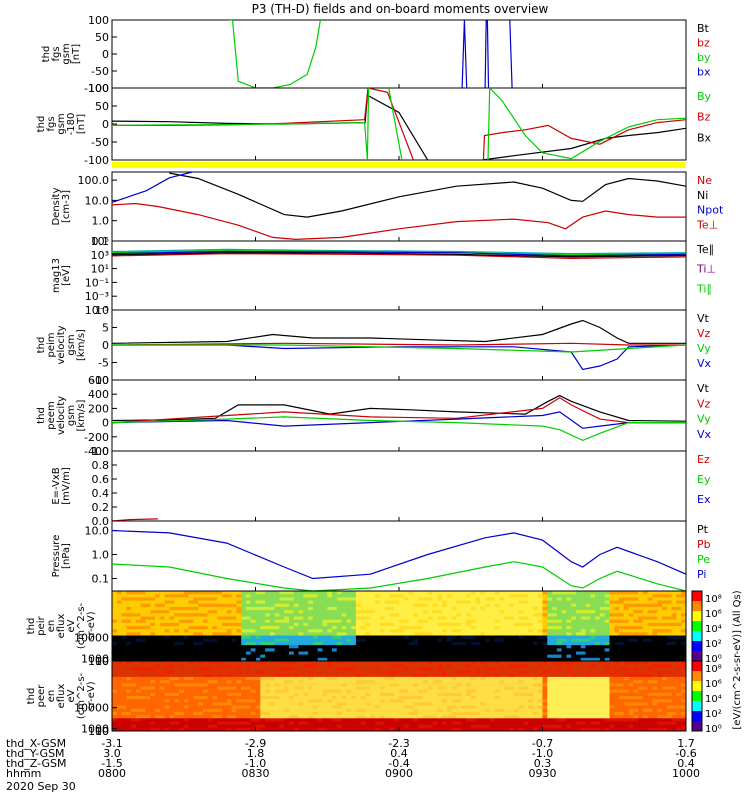  What do you see at coordinates (51, 696) in the screenshot?
I see `y-axis-label: en` at bounding box center [51, 696].